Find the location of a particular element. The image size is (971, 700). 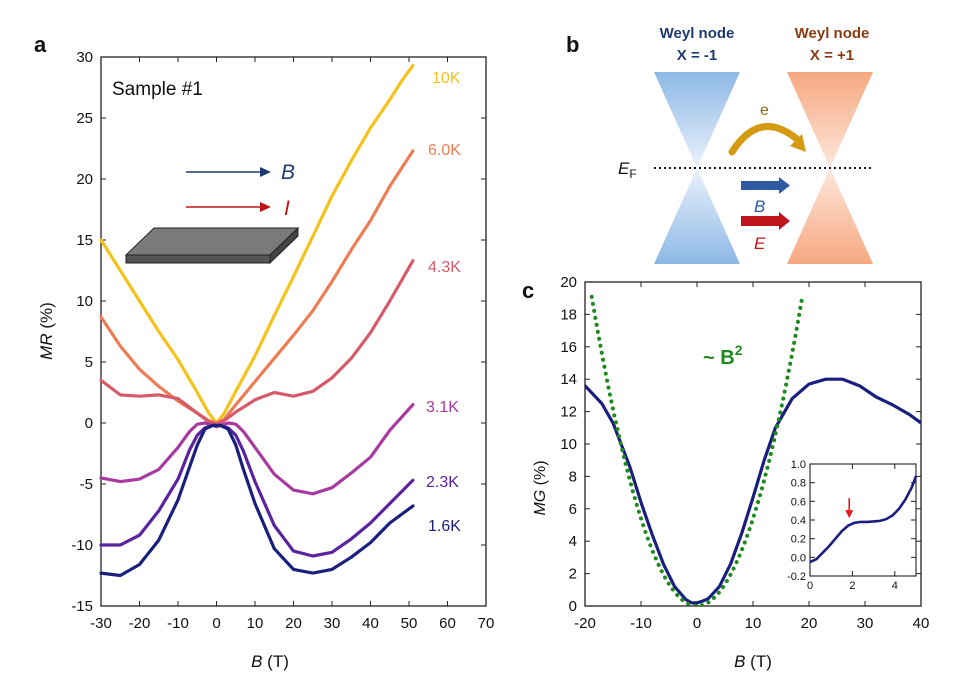

inset-ytick-label: 0.4 is located at coordinates (798, 521).